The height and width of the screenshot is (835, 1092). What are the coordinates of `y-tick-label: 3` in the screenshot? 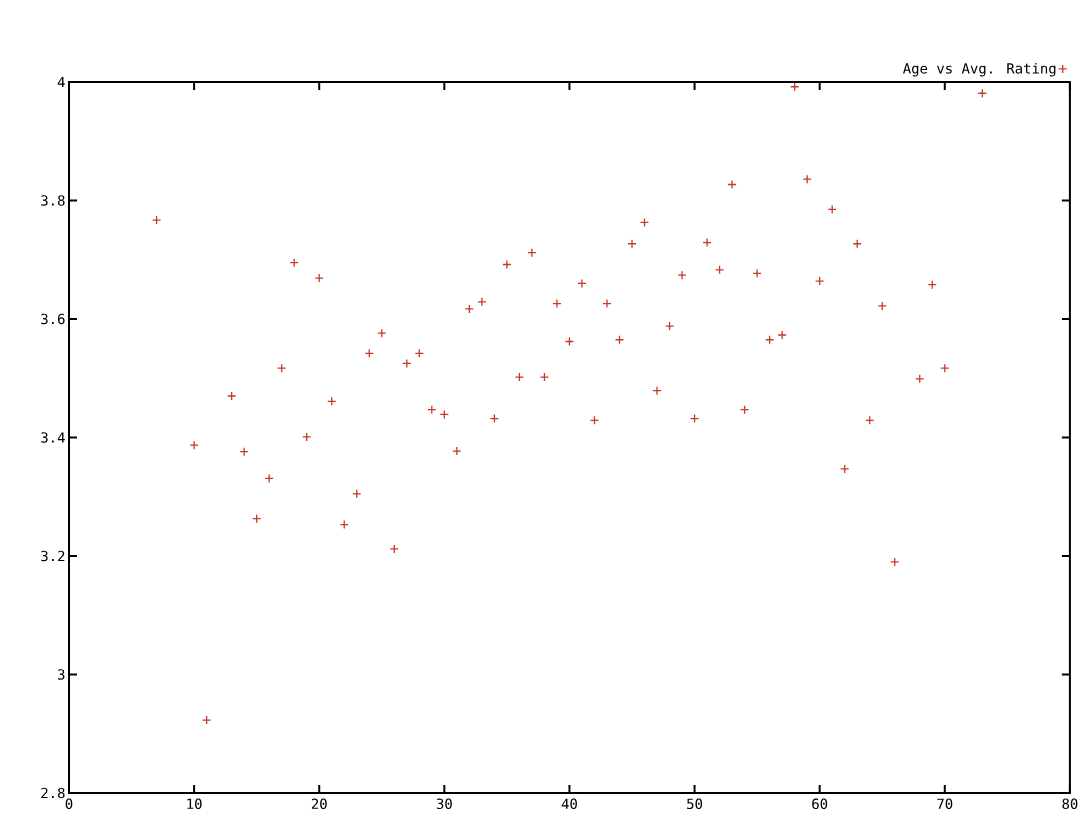 It's located at (61, 674).